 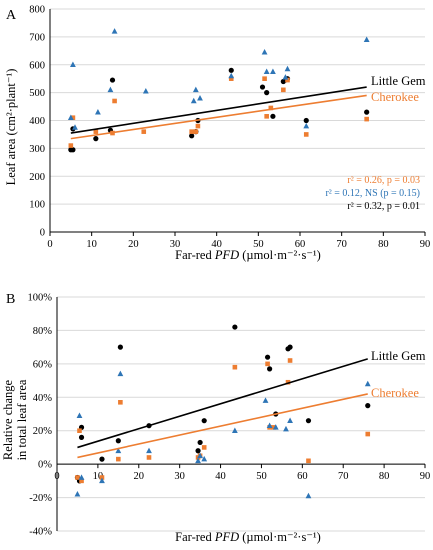 I want to click on panel-b-x-tick-labels: 0 10 20 30 40 50 60 70 80 90, so click(x=242, y=476).